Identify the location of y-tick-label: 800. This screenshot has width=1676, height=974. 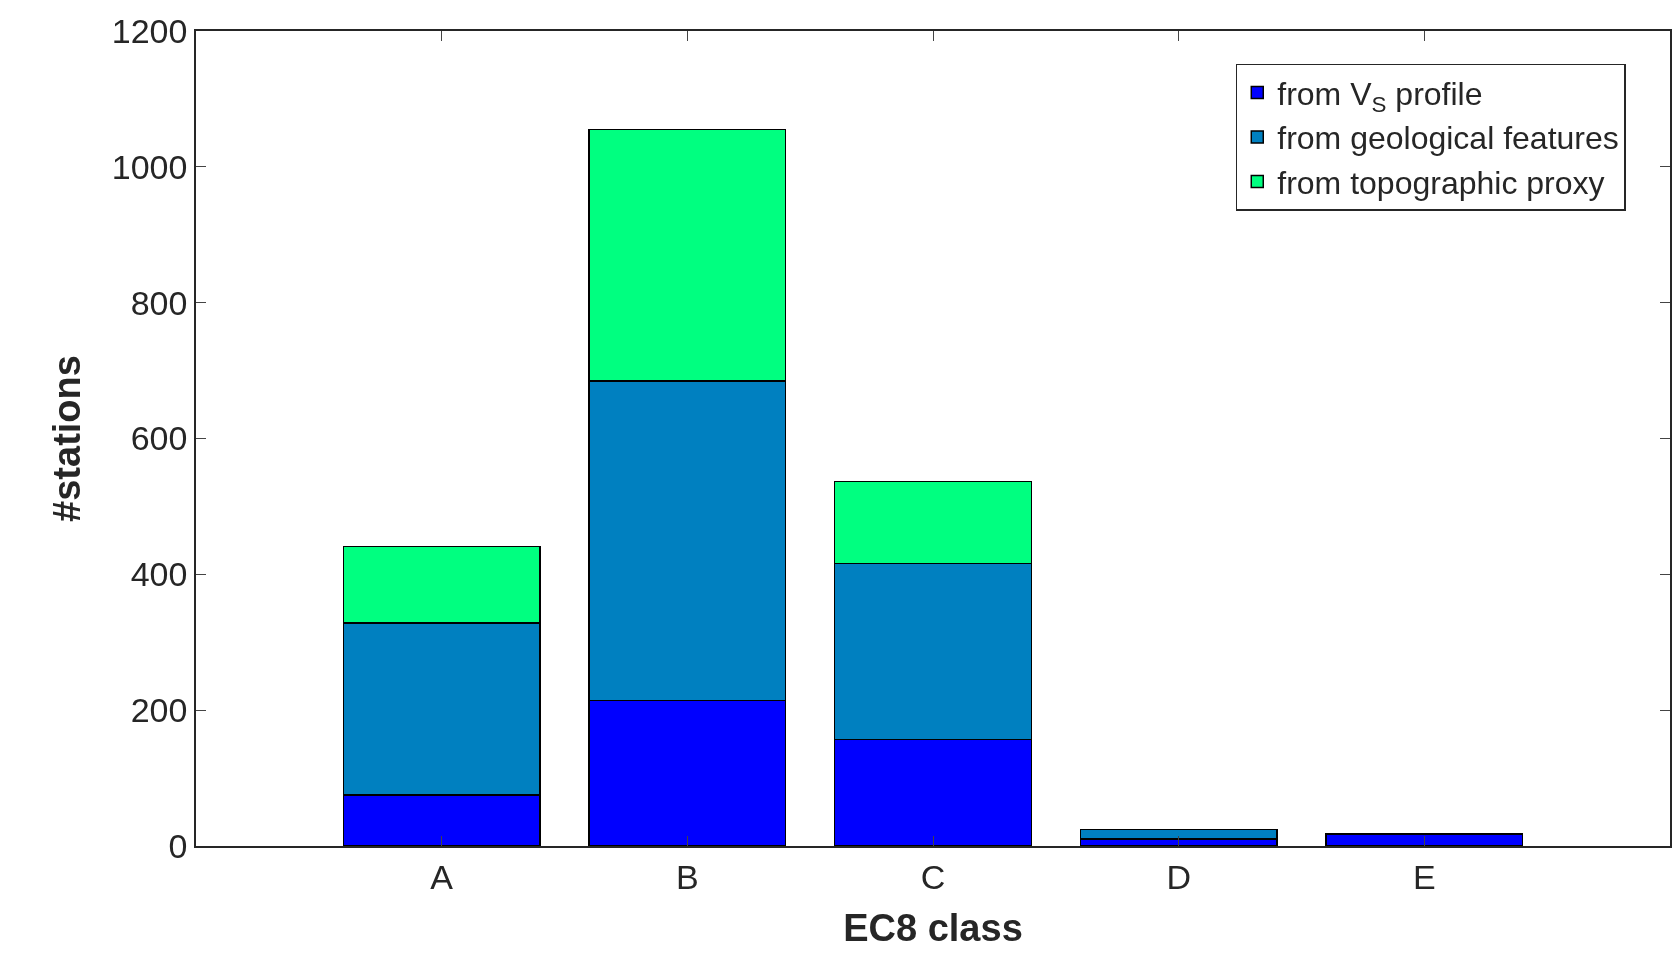
(159, 302).